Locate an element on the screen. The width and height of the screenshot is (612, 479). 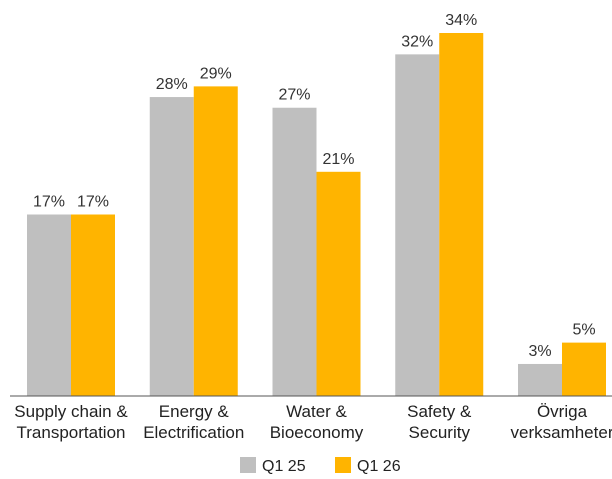
category-label-2-line-1: Bioeconomy is located at coordinates (317, 432).